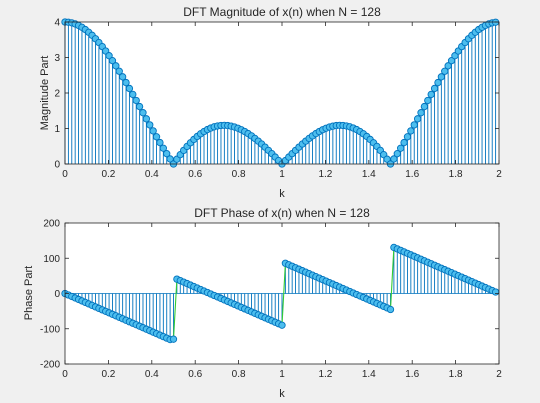  Describe the element at coordinates (45, 93) in the screenshot. I see `y-axis-label: Magnitude Part` at that location.